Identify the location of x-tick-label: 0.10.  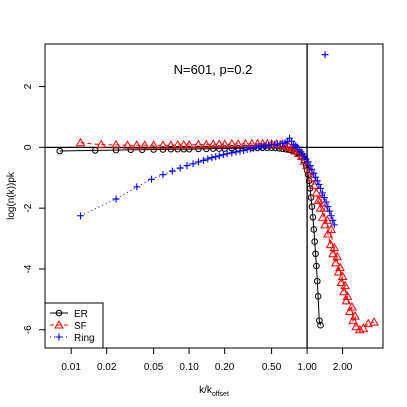
(189, 367).